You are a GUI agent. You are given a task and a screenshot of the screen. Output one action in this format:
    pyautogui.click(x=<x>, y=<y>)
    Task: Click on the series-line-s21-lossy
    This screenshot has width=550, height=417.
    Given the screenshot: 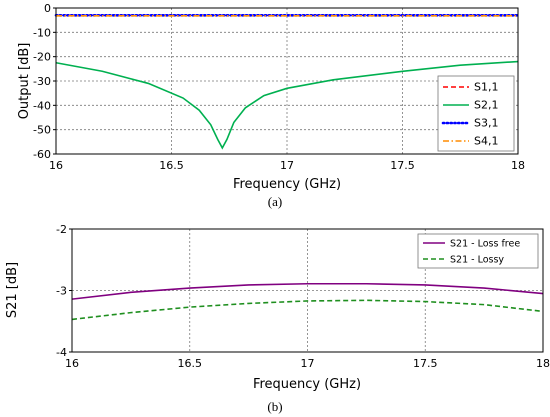 What is the action you would take?
    pyautogui.click(x=307, y=310)
    